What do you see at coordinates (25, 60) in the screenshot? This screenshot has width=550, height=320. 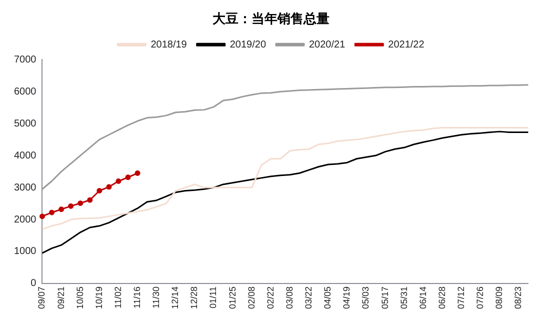 I see `y-tick-label: 7000` at bounding box center [25, 60].